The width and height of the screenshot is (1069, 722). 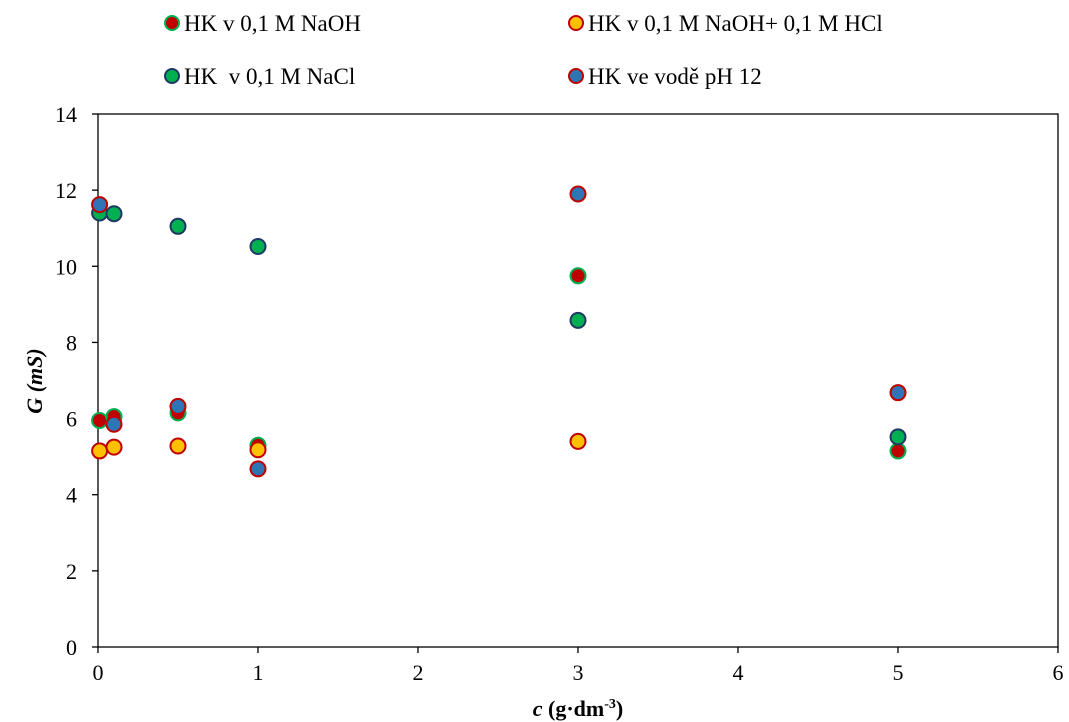 I want to click on legend-marker-naoh, so click(x=172, y=23).